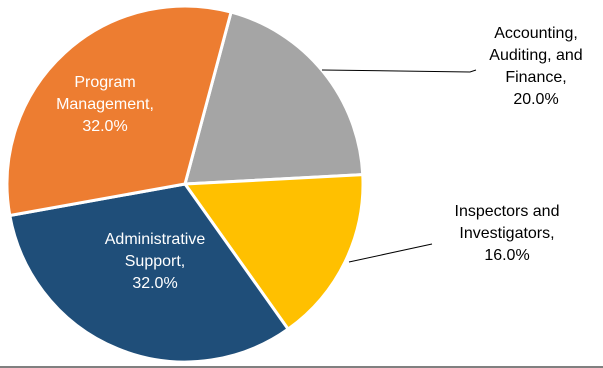 The height and width of the screenshot is (368, 603). What do you see at coordinates (536, 33) in the screenshot?
I see `slice-label-line: Accounting,` at bounding box center [536, 33].